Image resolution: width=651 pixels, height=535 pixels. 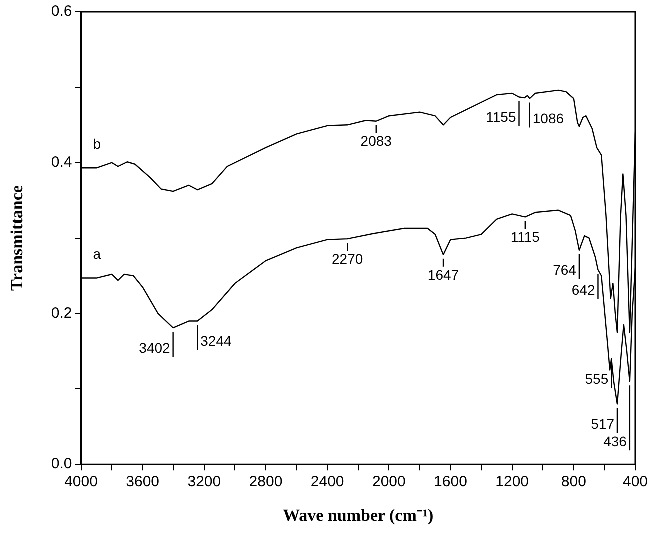 I want to click on annotation: 517, so click(x=603, y=424).